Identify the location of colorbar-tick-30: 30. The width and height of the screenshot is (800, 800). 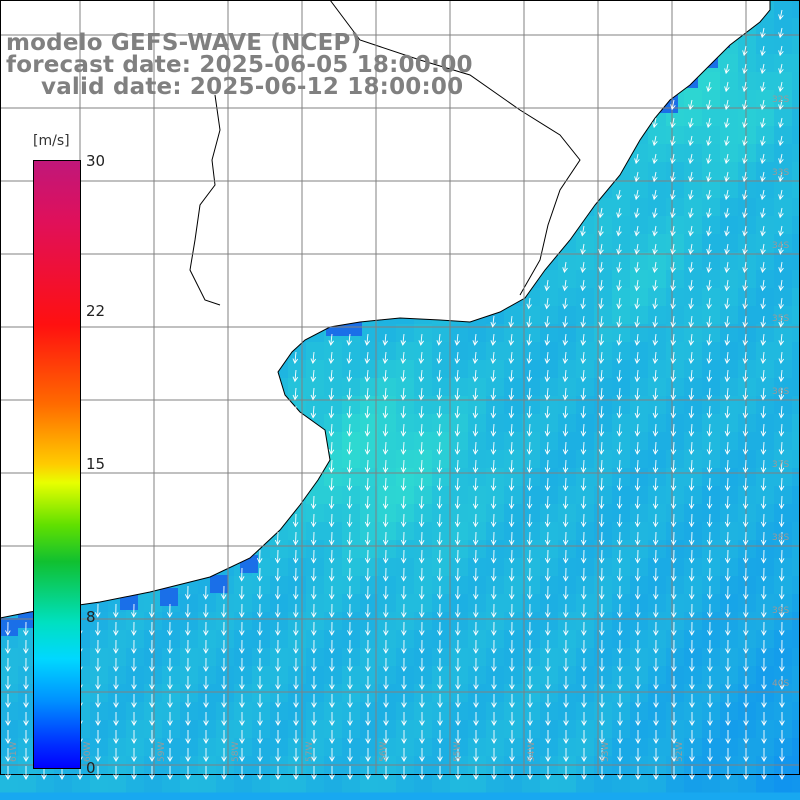
(96, 161).